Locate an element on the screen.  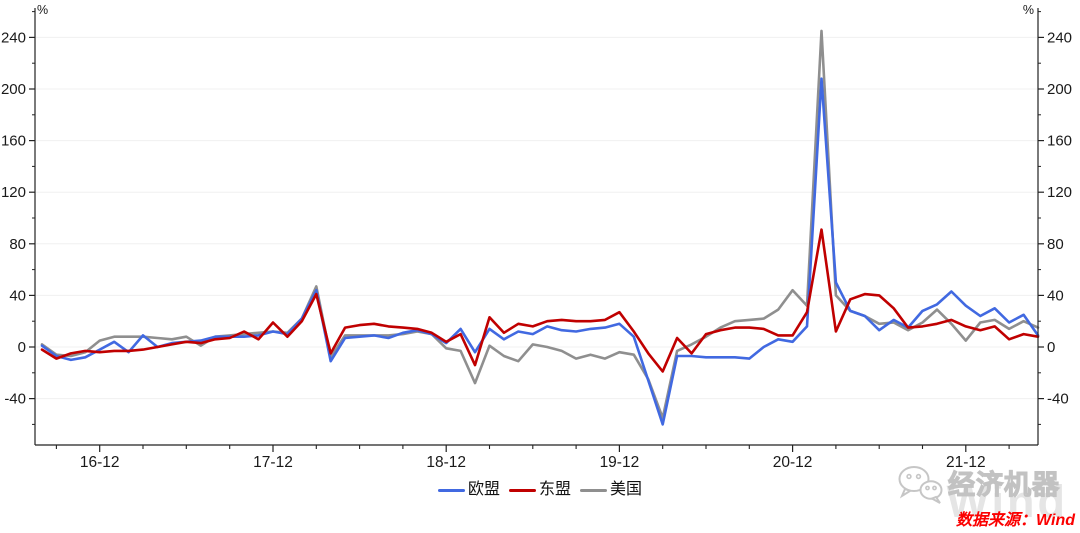
x-tick-label: 19-12 is located at coordinates (620, 462).